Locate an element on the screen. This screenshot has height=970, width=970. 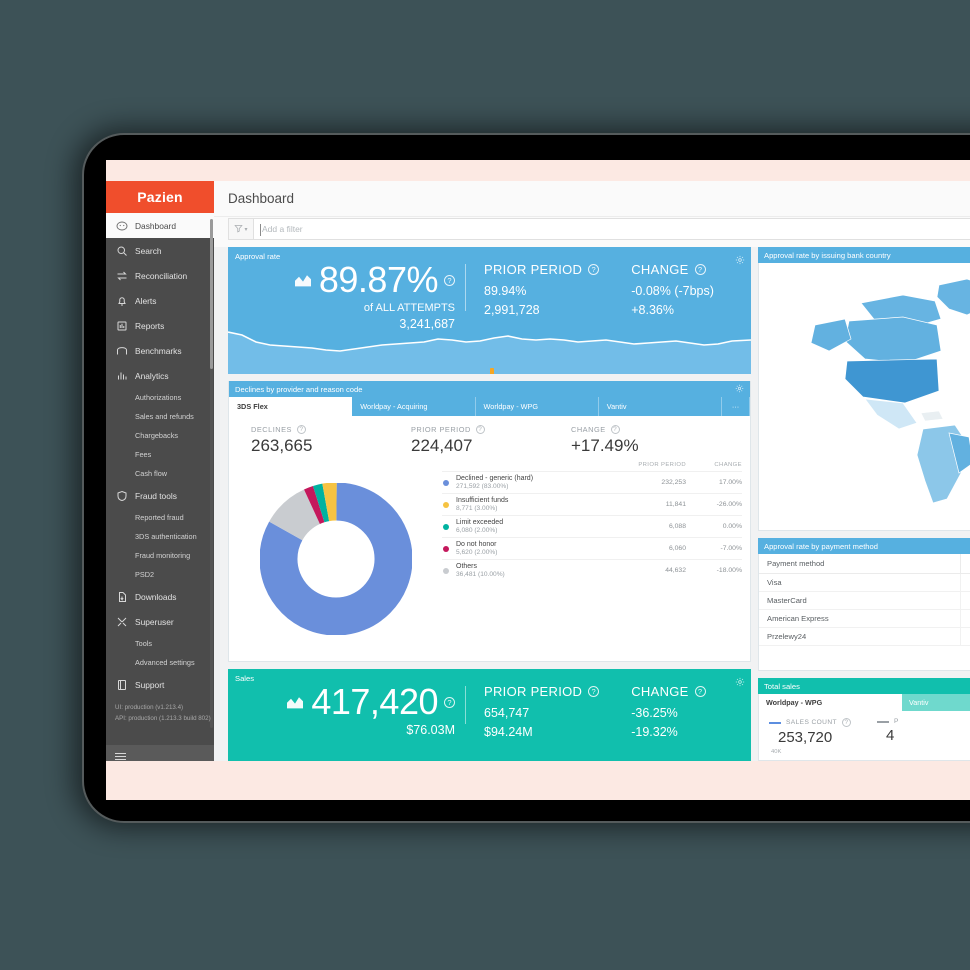
approval-rate-settings-button is located at coordinates (740, 261).